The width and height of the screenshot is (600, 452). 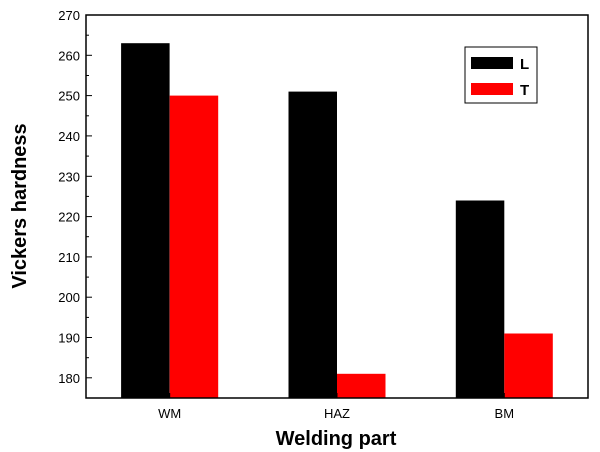 What do you see at coordinates (194, 246) in the screenshot?
I see `bar-t-wm` at bounding box center [194, 246].